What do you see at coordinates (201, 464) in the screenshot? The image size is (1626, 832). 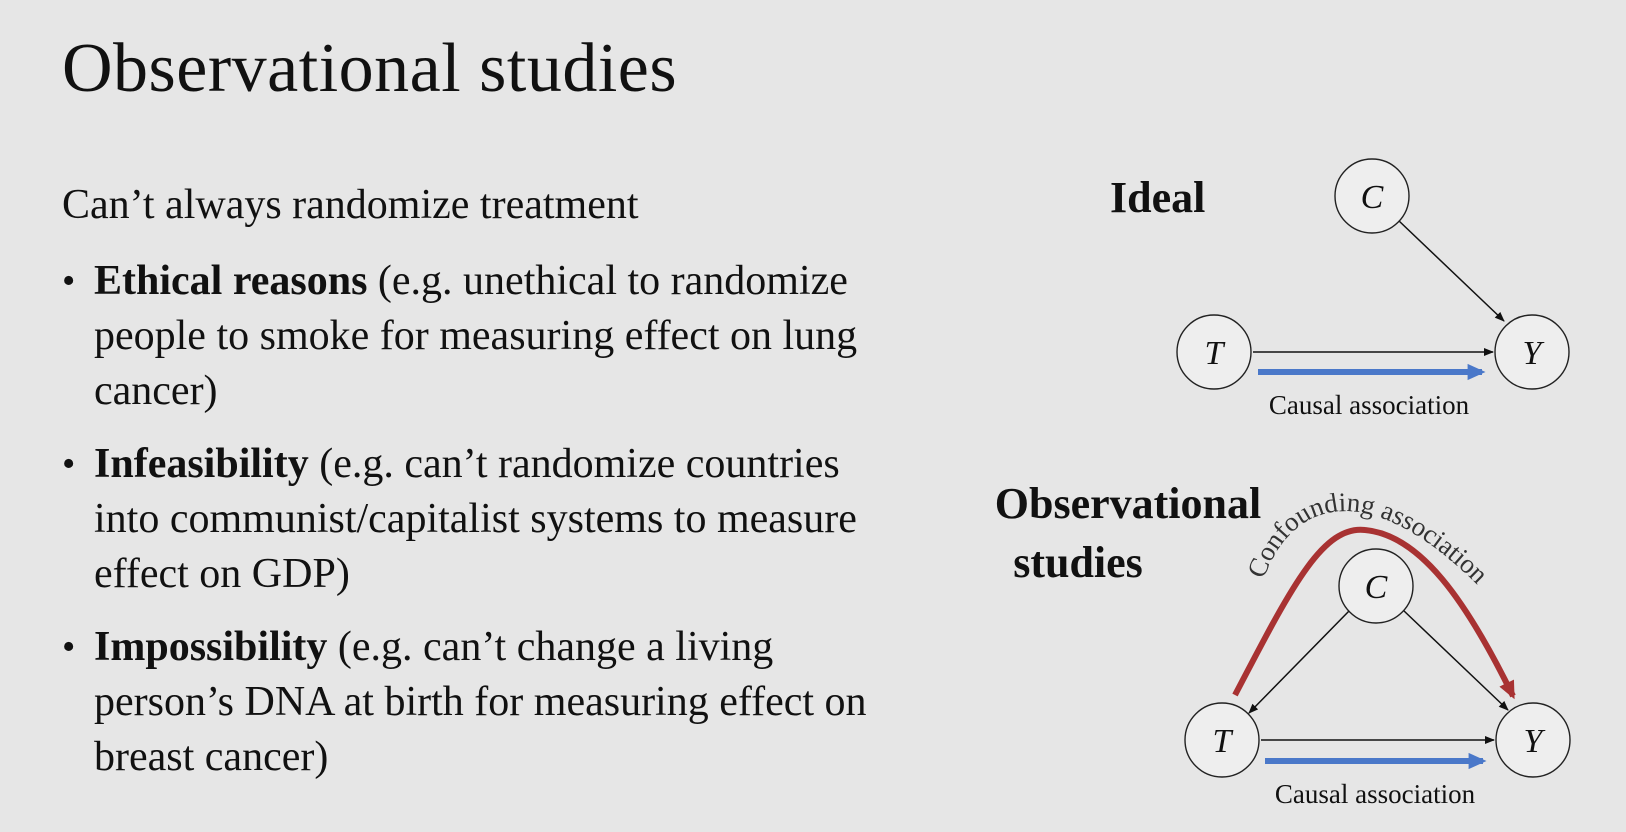 I see `bullet-bold-text: Infeasibility` at bounding box center [201, 464].